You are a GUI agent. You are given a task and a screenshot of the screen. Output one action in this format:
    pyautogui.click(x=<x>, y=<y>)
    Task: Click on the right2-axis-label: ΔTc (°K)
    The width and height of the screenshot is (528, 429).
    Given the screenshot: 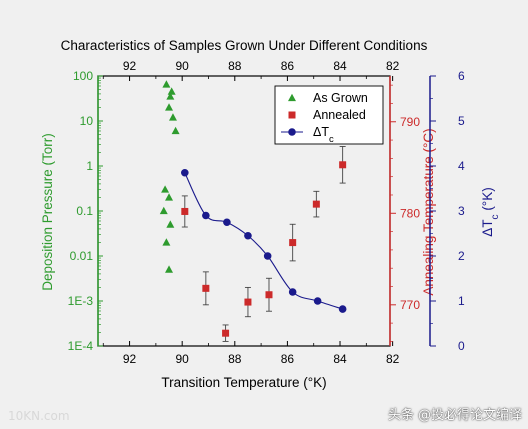 What is the action you would take?
    pyautogui.click(x=490, y=211)
    